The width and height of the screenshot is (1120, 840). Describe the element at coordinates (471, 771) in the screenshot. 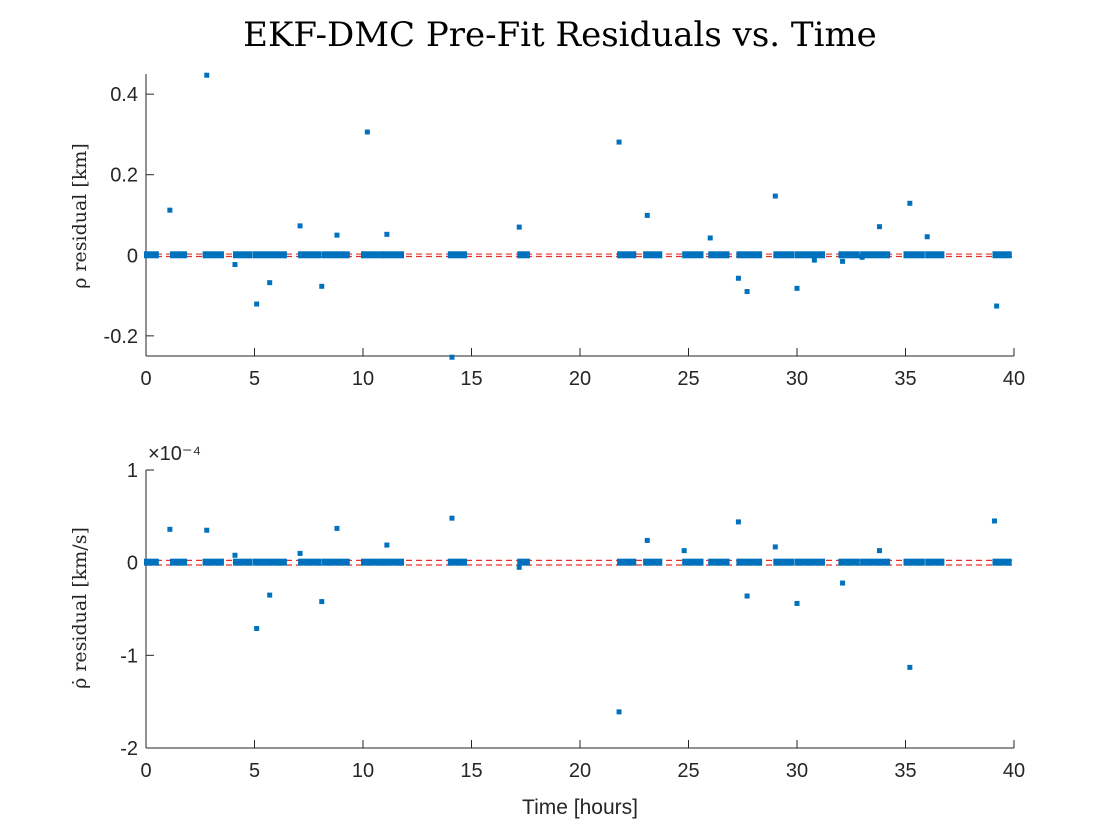

I see `x-tick-label: 15` at that location.